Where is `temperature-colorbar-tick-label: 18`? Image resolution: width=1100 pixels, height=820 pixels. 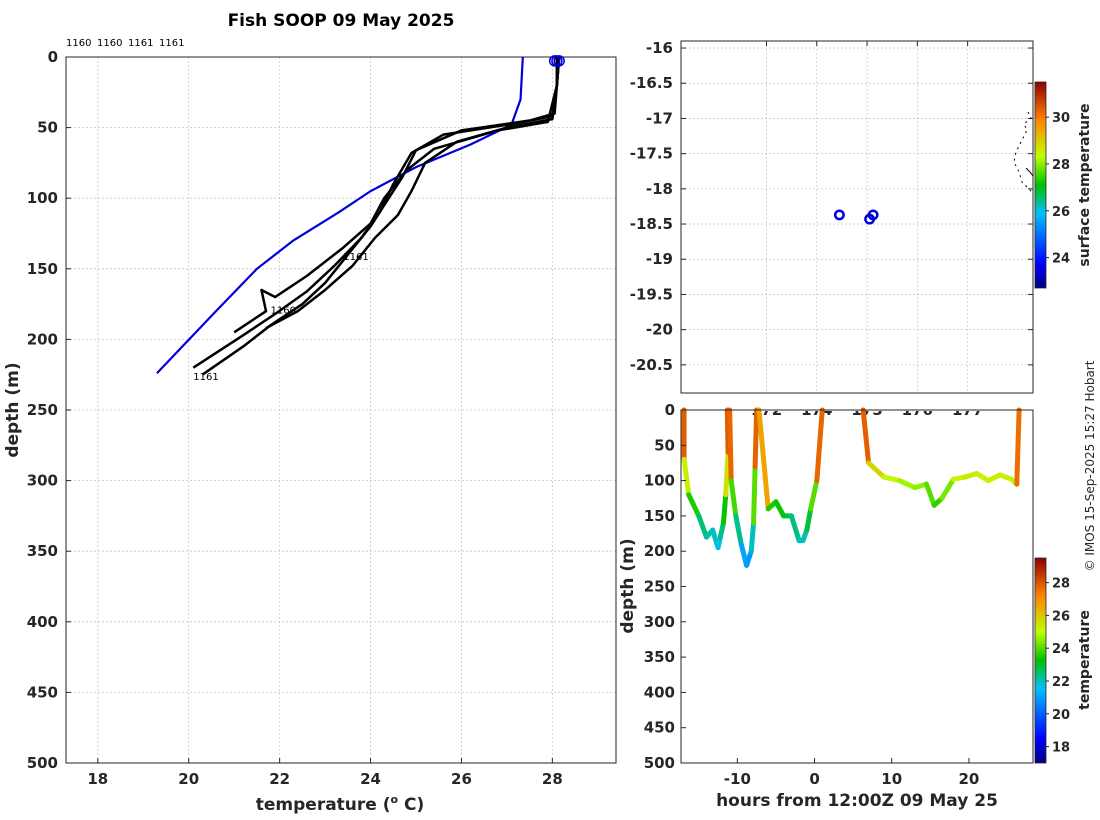
temperature-colorbar-tick-label: 18 is located at coordinates (1061, 748).